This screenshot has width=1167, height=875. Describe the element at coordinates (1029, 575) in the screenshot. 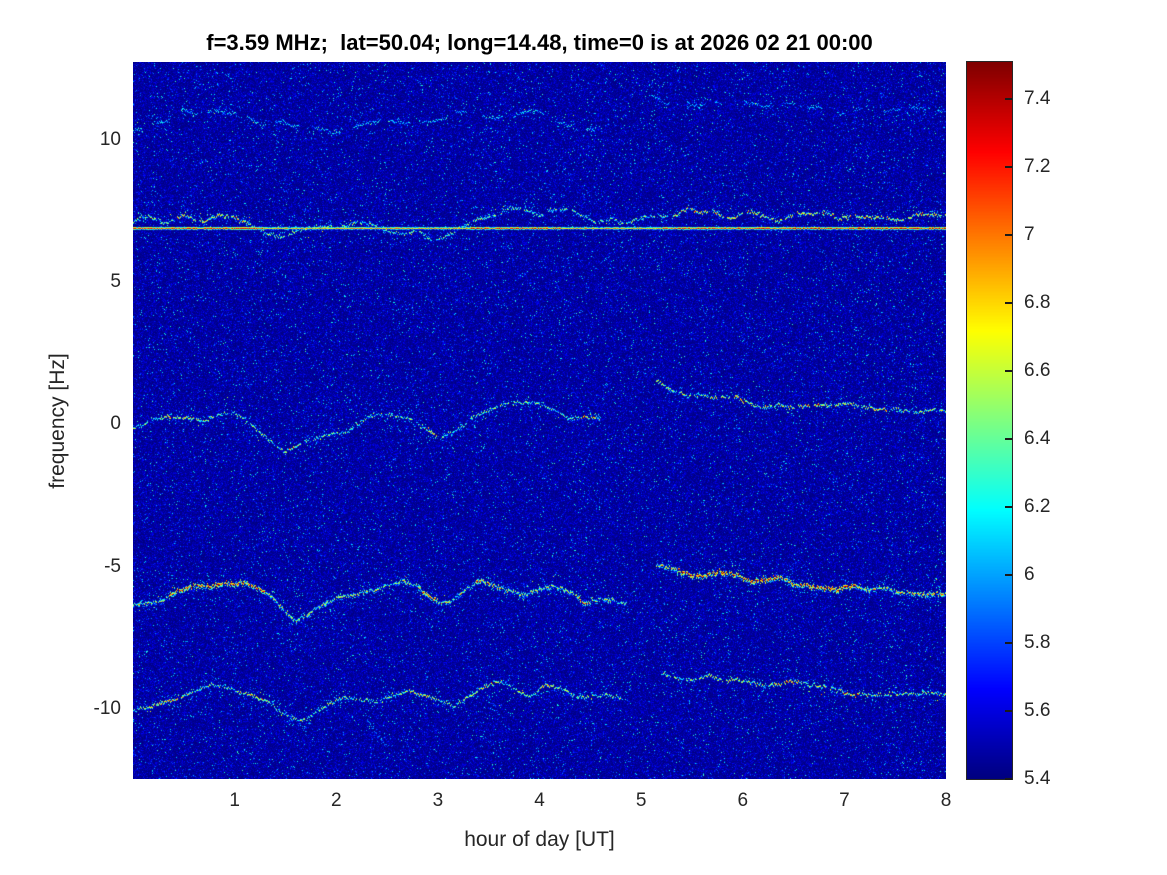

I see `colorbar-tick-label: 6` at that location.